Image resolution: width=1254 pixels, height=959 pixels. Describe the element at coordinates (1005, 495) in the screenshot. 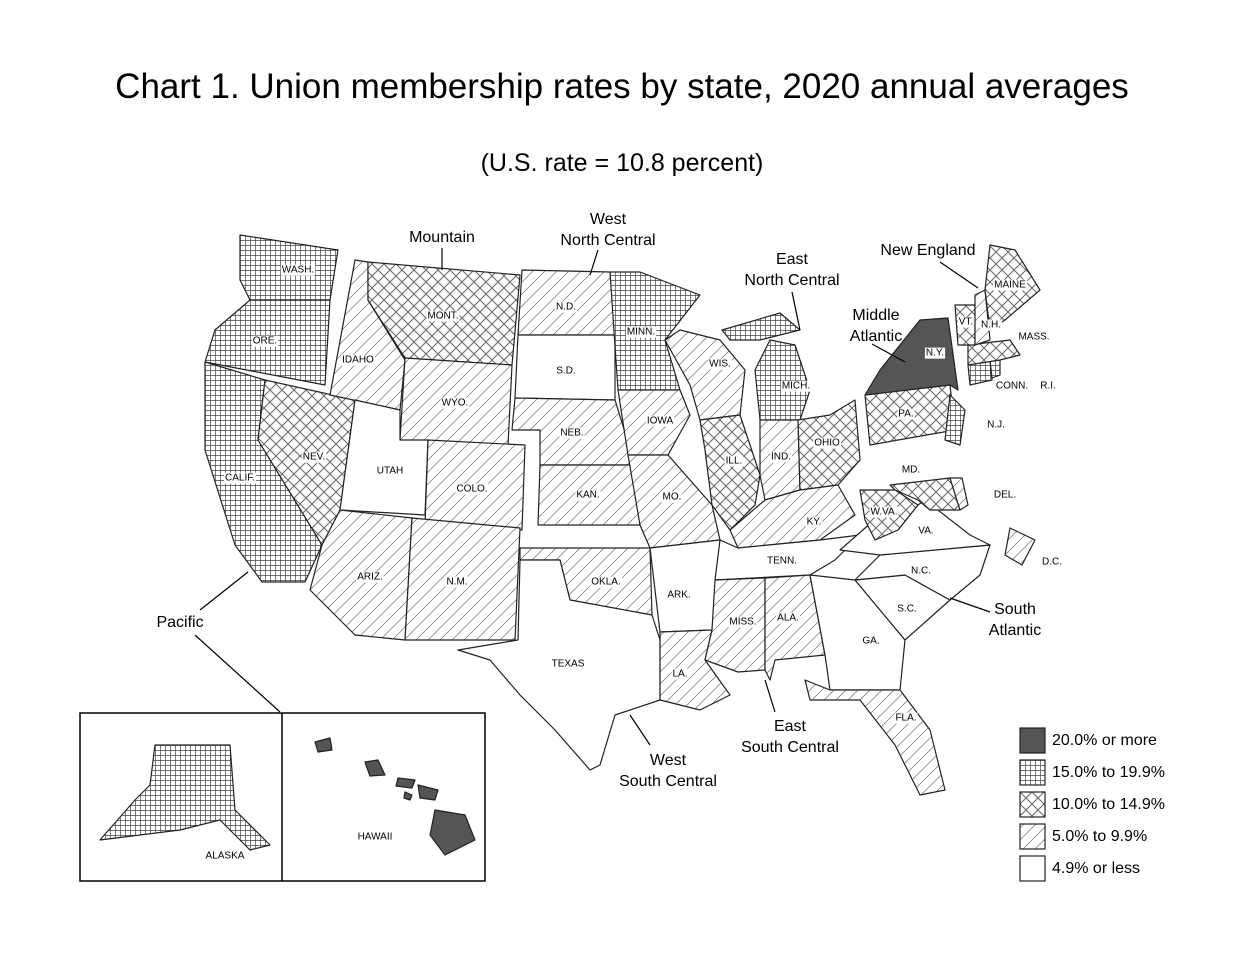

I see `state-label: DEL.` at that location.